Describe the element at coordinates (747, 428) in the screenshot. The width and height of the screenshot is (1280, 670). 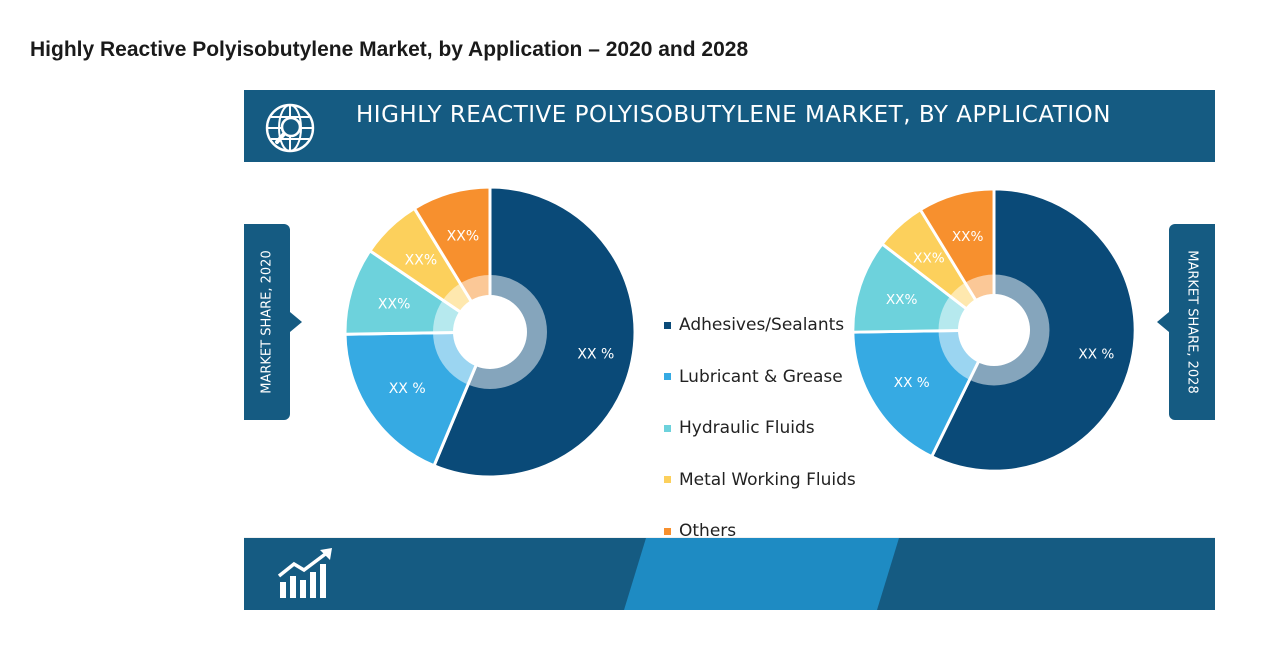
I see `legend-label: Hydraulic Fluids` at that location.